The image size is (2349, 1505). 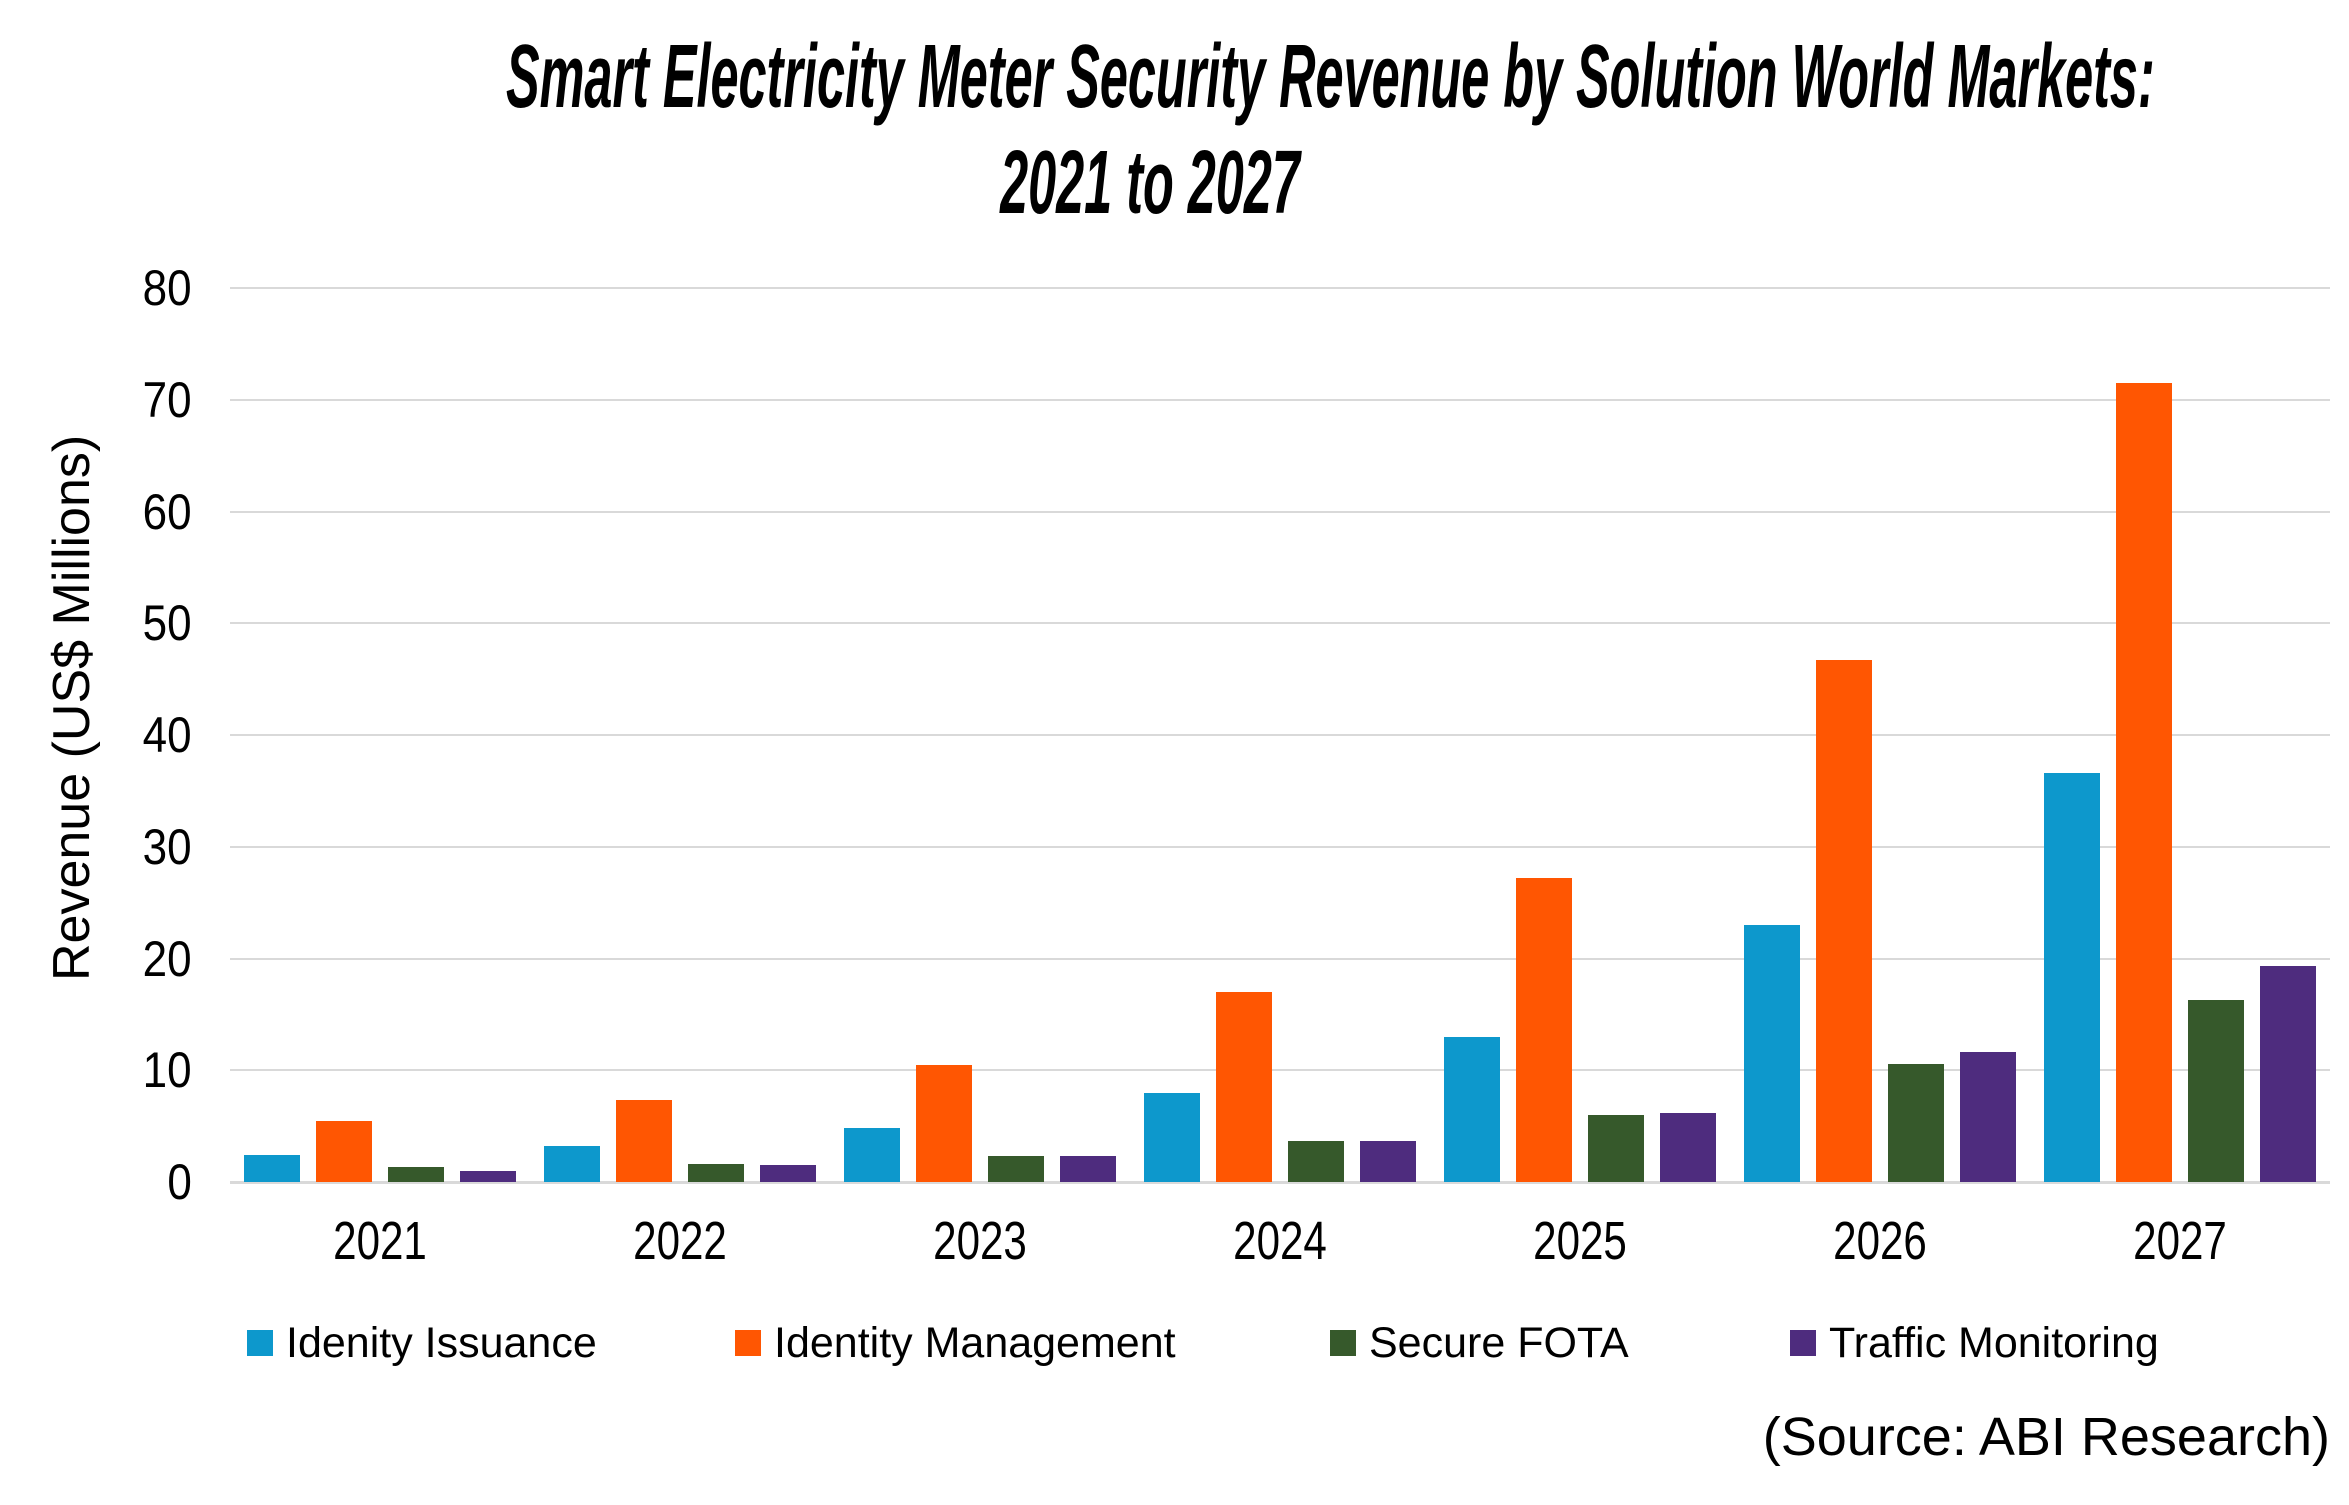 I want to click on x-axis-label-2022: 2022, so click(x=680, y=1241).